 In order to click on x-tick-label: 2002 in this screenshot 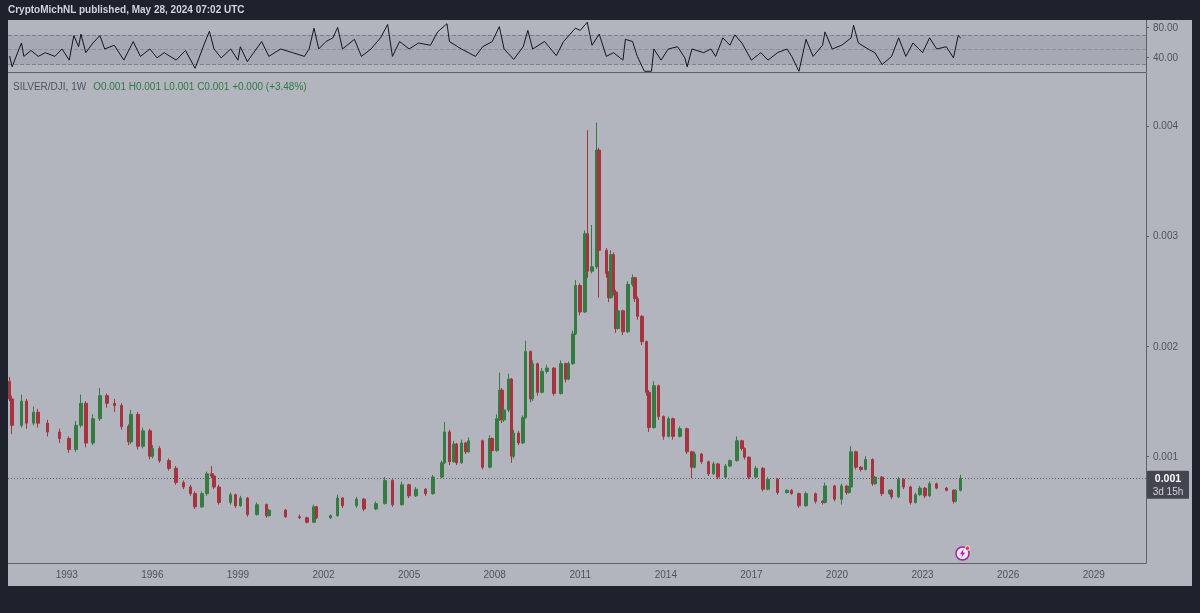, I will do `click(324, 574)`.